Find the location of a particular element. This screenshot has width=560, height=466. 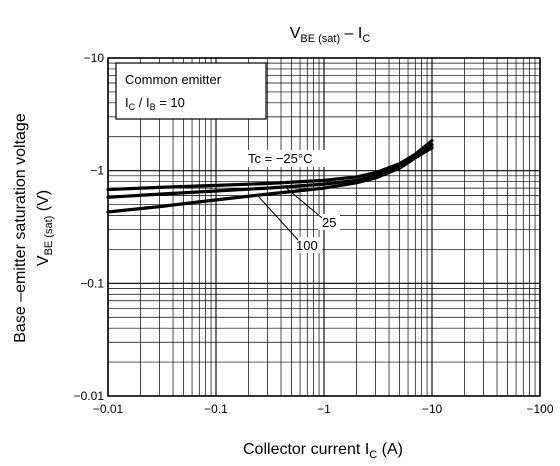

series-label-100: 100 is located at coordinates (307, 245).